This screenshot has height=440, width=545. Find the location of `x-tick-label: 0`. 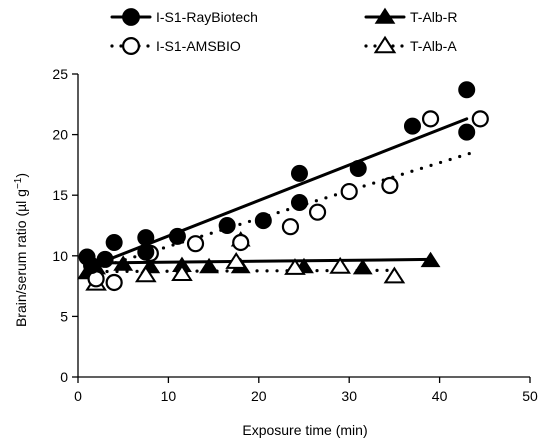

x-tick-label: 0 is located at coordinates (78, 396).